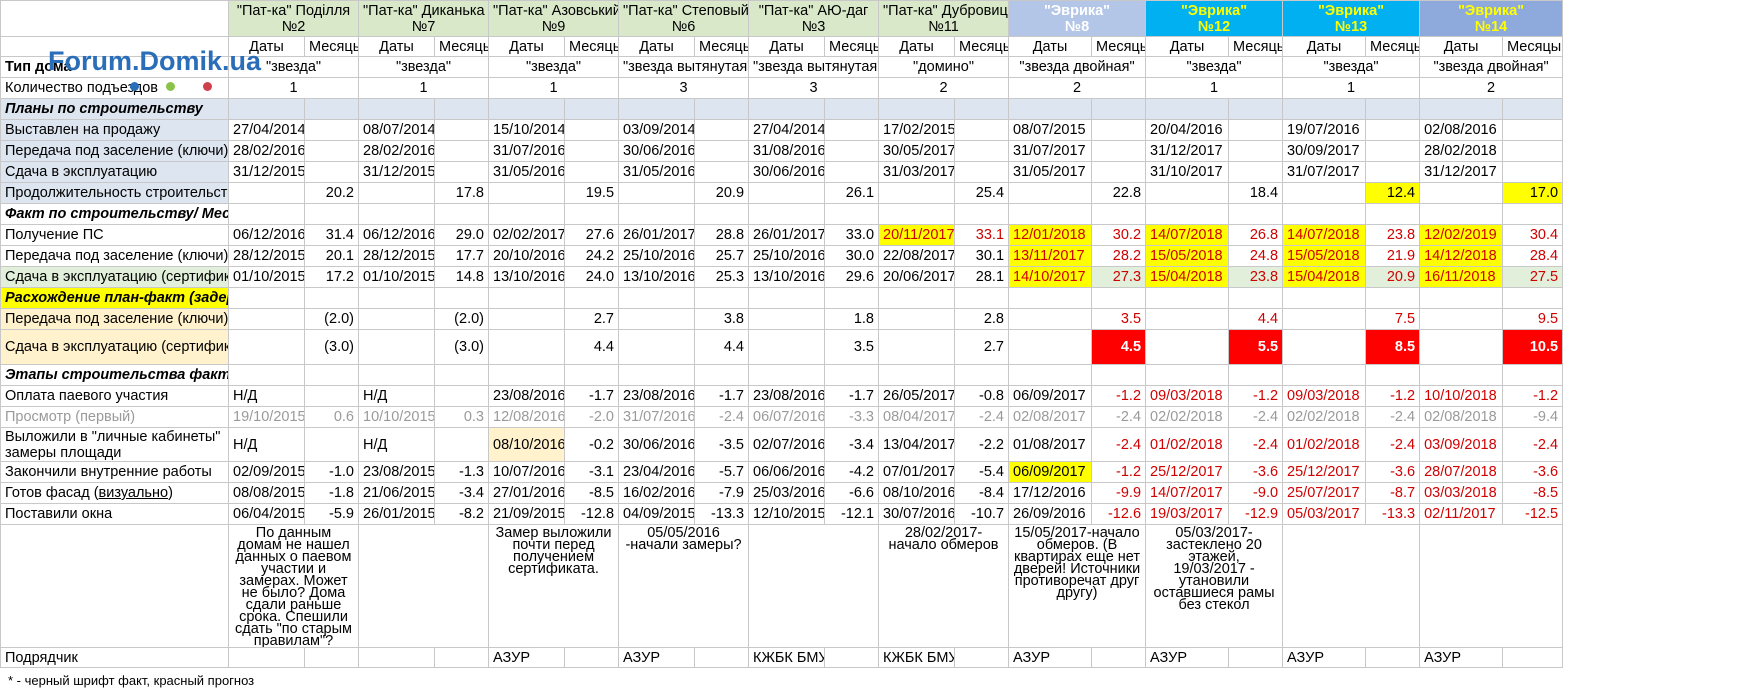 Image resolution: width=1747 pixels, height=688 pixels. What do you see at coordinates (1187, 514) in the screenshot?
I see `windows-date: 19/03/2017` at bounding box center [1187, 514].